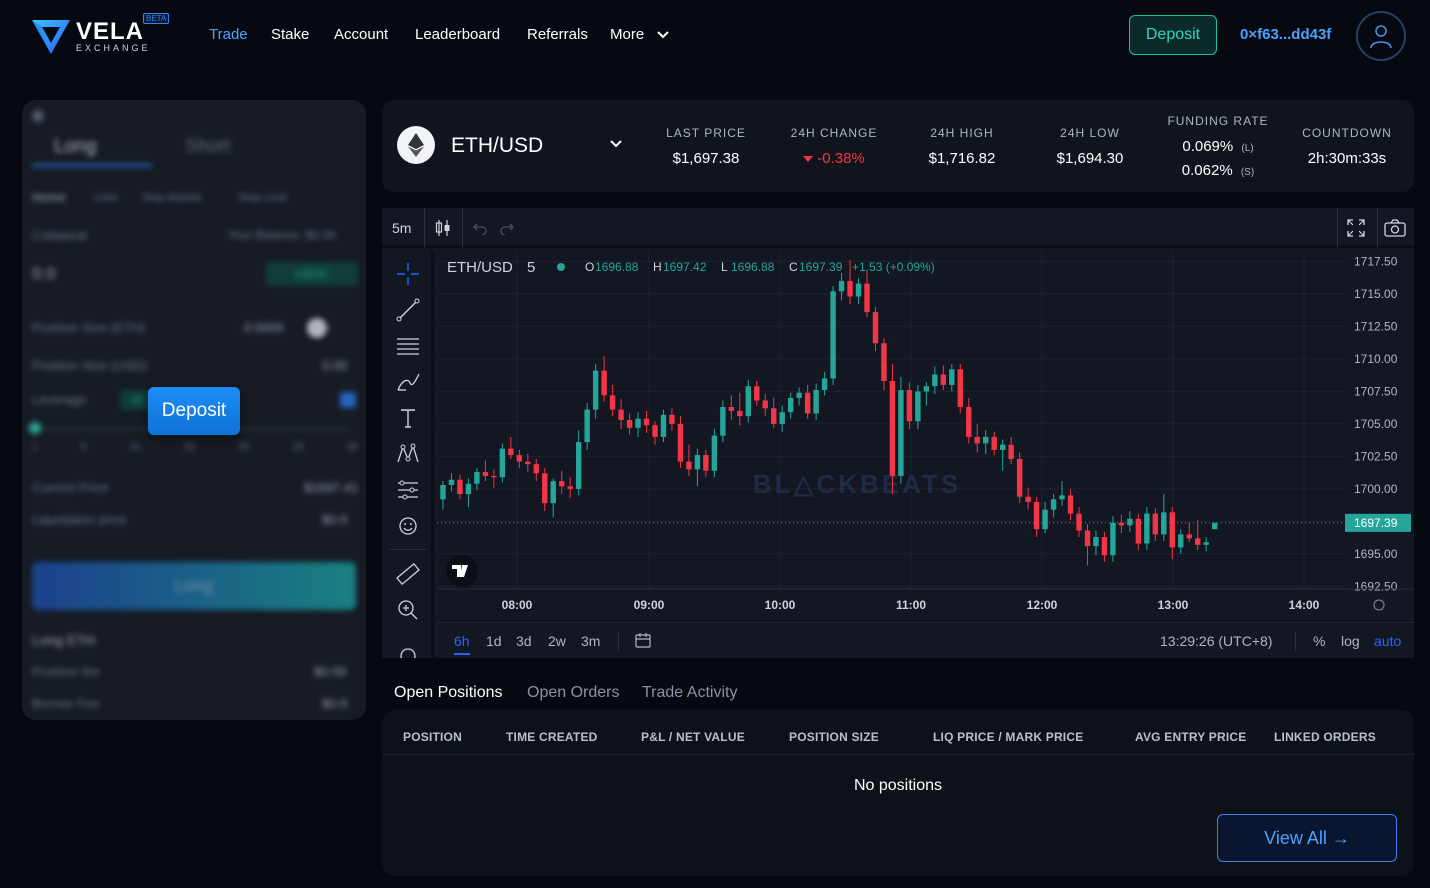 This screenshot has width=1430, height=888. What do you see at coordinates (102, 35) in the screenshot?
I see `vela-logo: VELA BETA EXCHANGE` at bounding box center [102, 35].